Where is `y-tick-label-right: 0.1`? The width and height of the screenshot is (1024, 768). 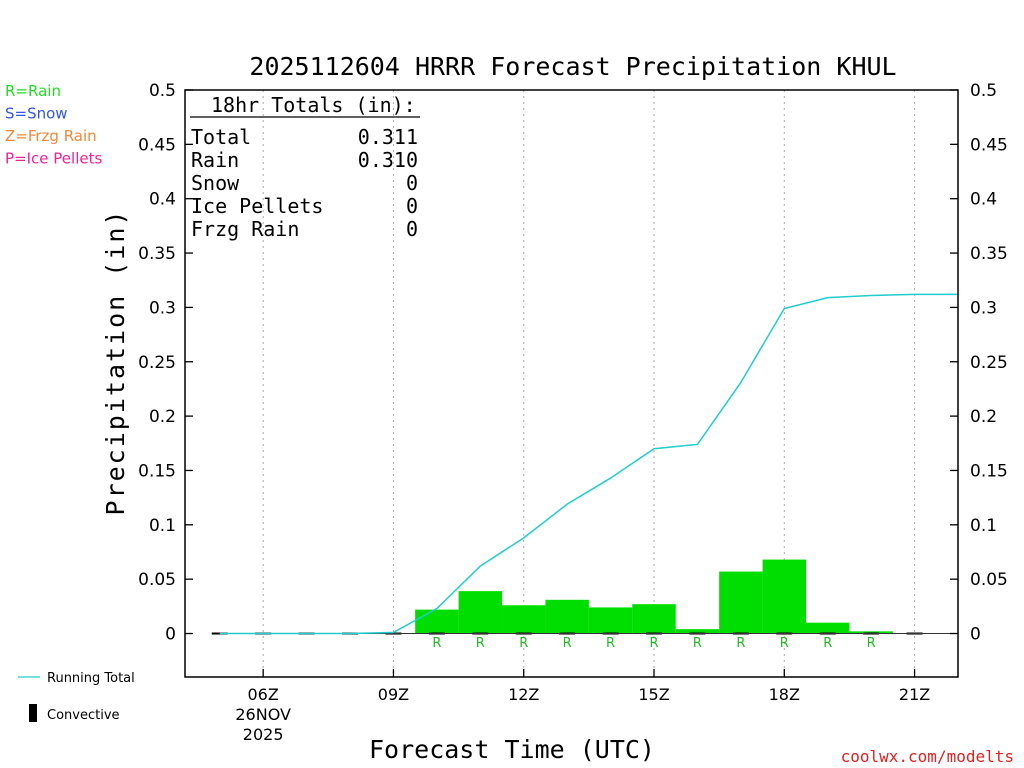
y-tick-label-right: 0.1 is located at coordinates (983, 526).